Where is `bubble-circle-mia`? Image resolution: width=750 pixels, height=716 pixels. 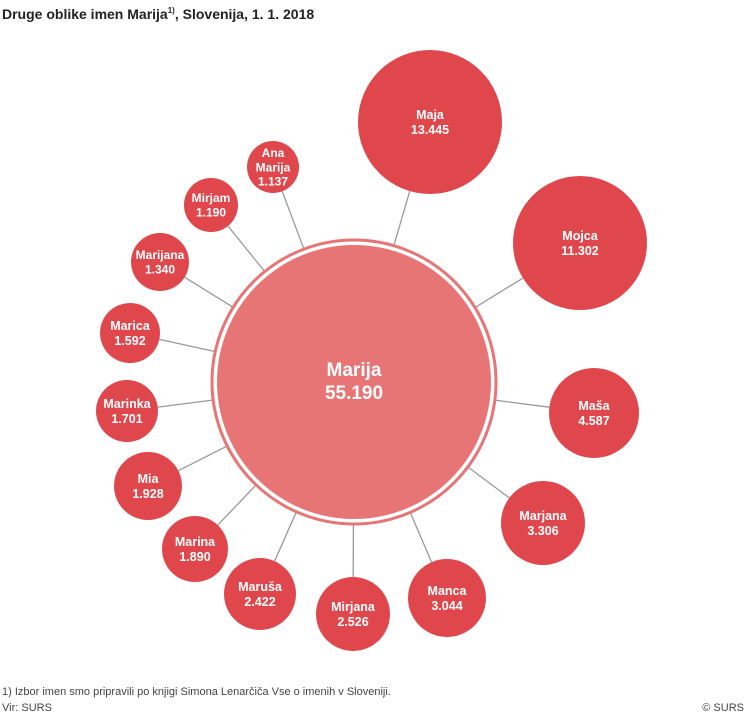
bubble-circle-mia is located at coordinates (148, 486).